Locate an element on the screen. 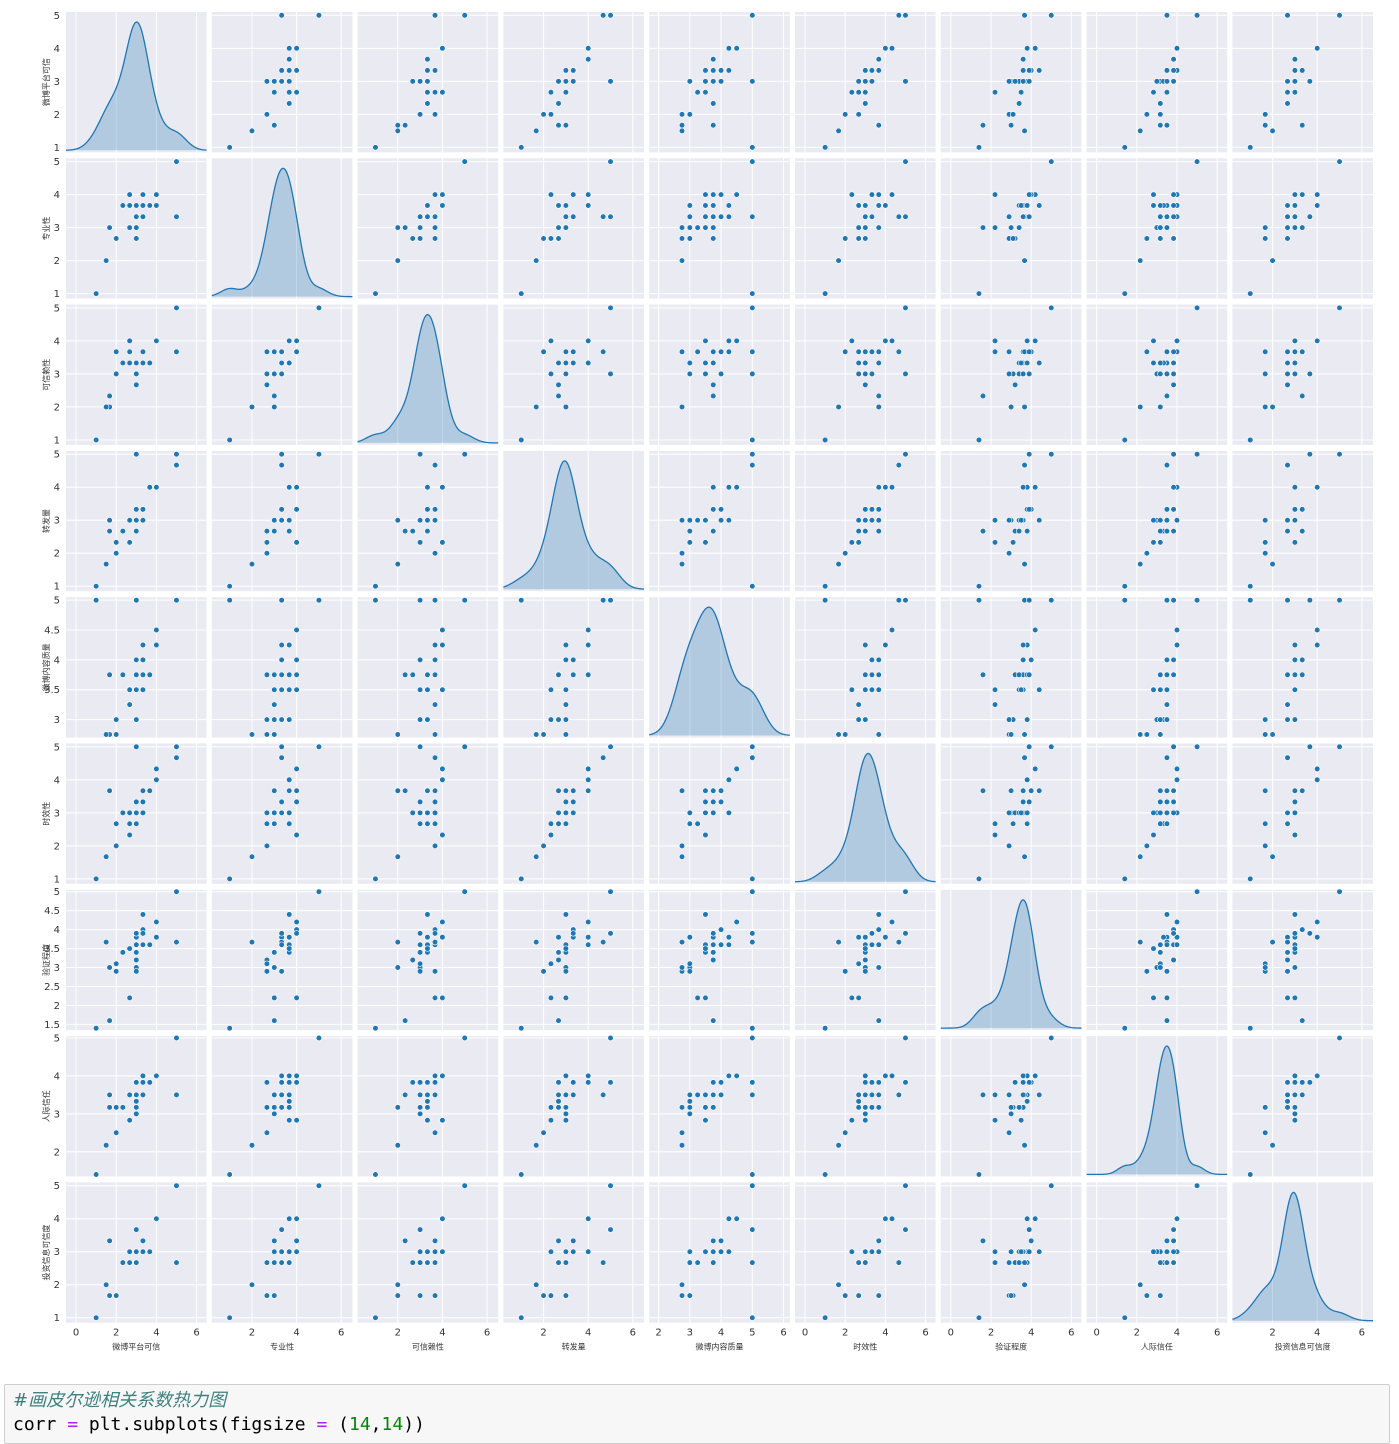 The image size is (1399, 1444). x-axis-label-8: 投资信息可信度 is located at coordinates (1303, 1347).